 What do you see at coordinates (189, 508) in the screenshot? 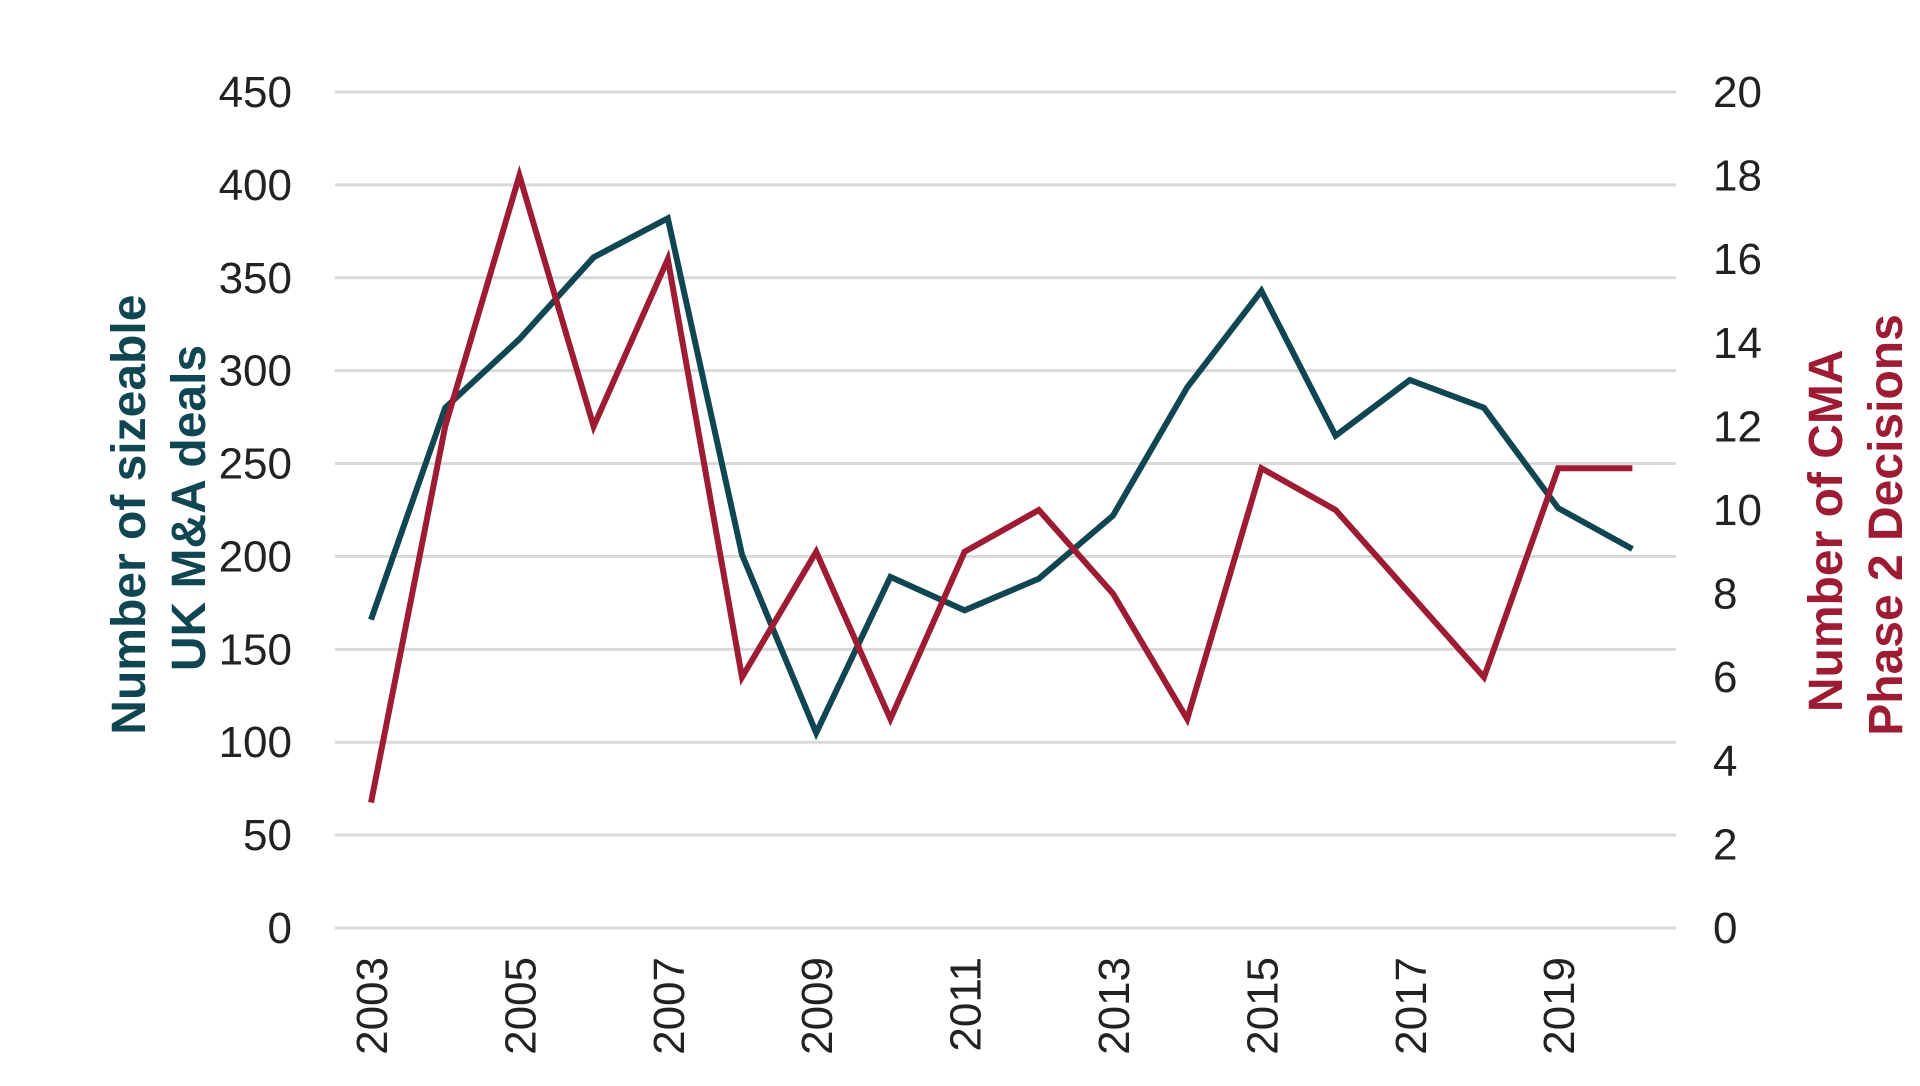
I see `left-axis-title-line-2: UK M&A deals` at bounding box center [189, 508].